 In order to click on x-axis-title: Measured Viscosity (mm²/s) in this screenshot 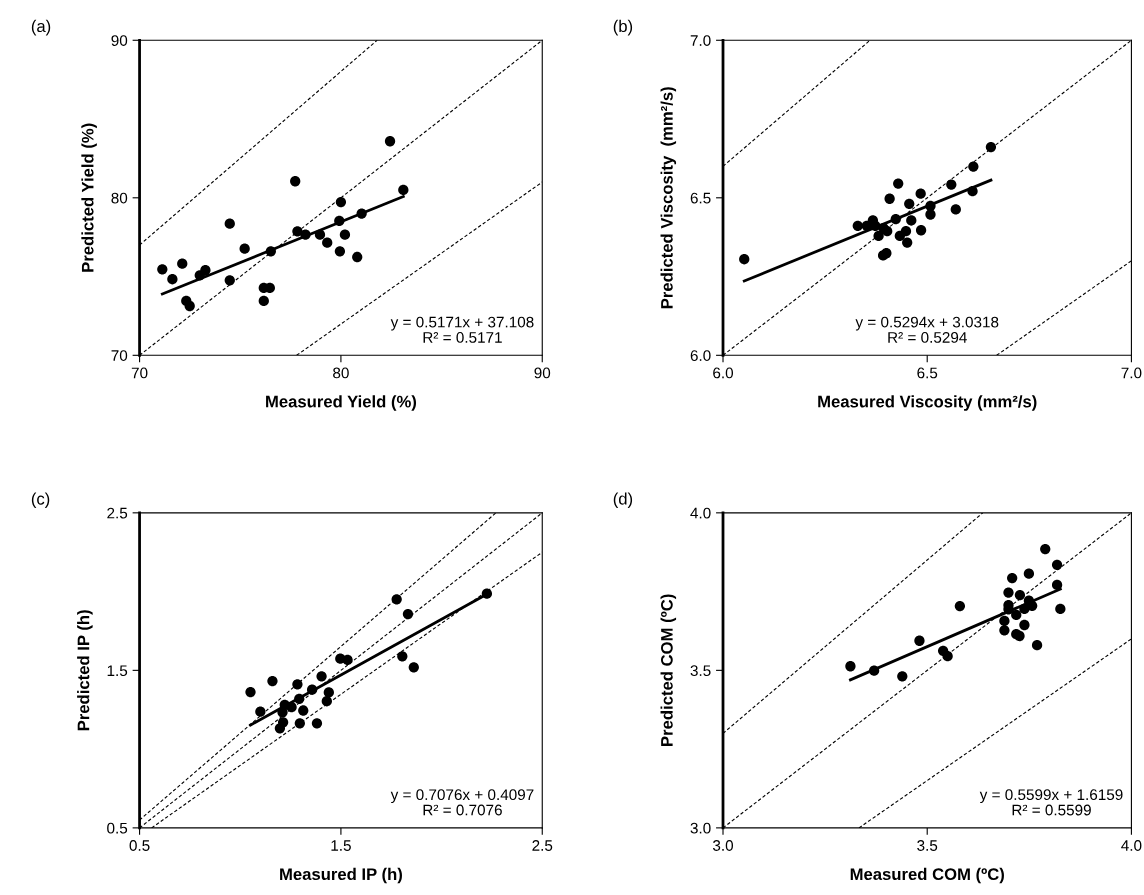, I will do `click(927, 403)`.